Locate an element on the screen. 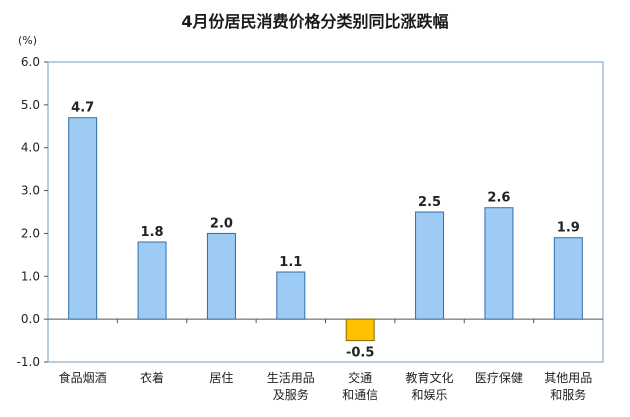  chart-title: 4月份居民消费价格分类别同比涨跌幅 is located at coordinates (315, 21).